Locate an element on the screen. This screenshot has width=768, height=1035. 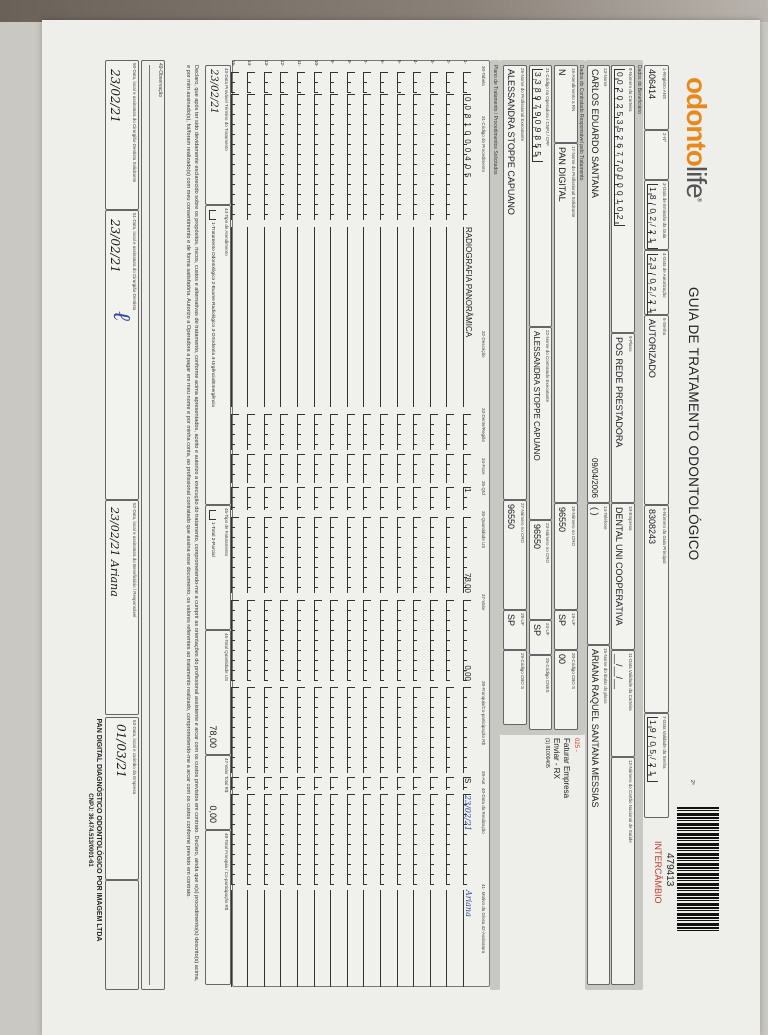
field-tipo-faturamento: 45-Tipo de Faturamento 1-Total 2-Parcial is located at coordinates (218, 567).